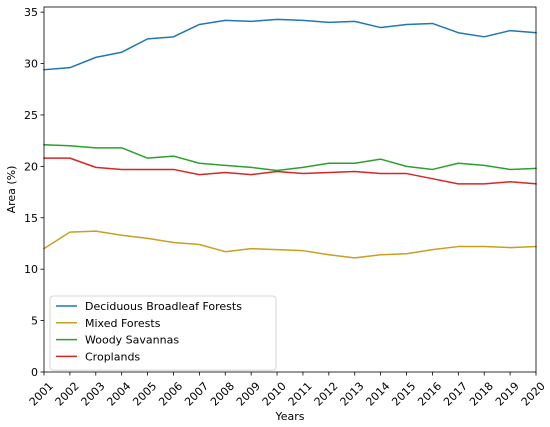  I want to click on y-tick-label: 25, so click(31, 115).